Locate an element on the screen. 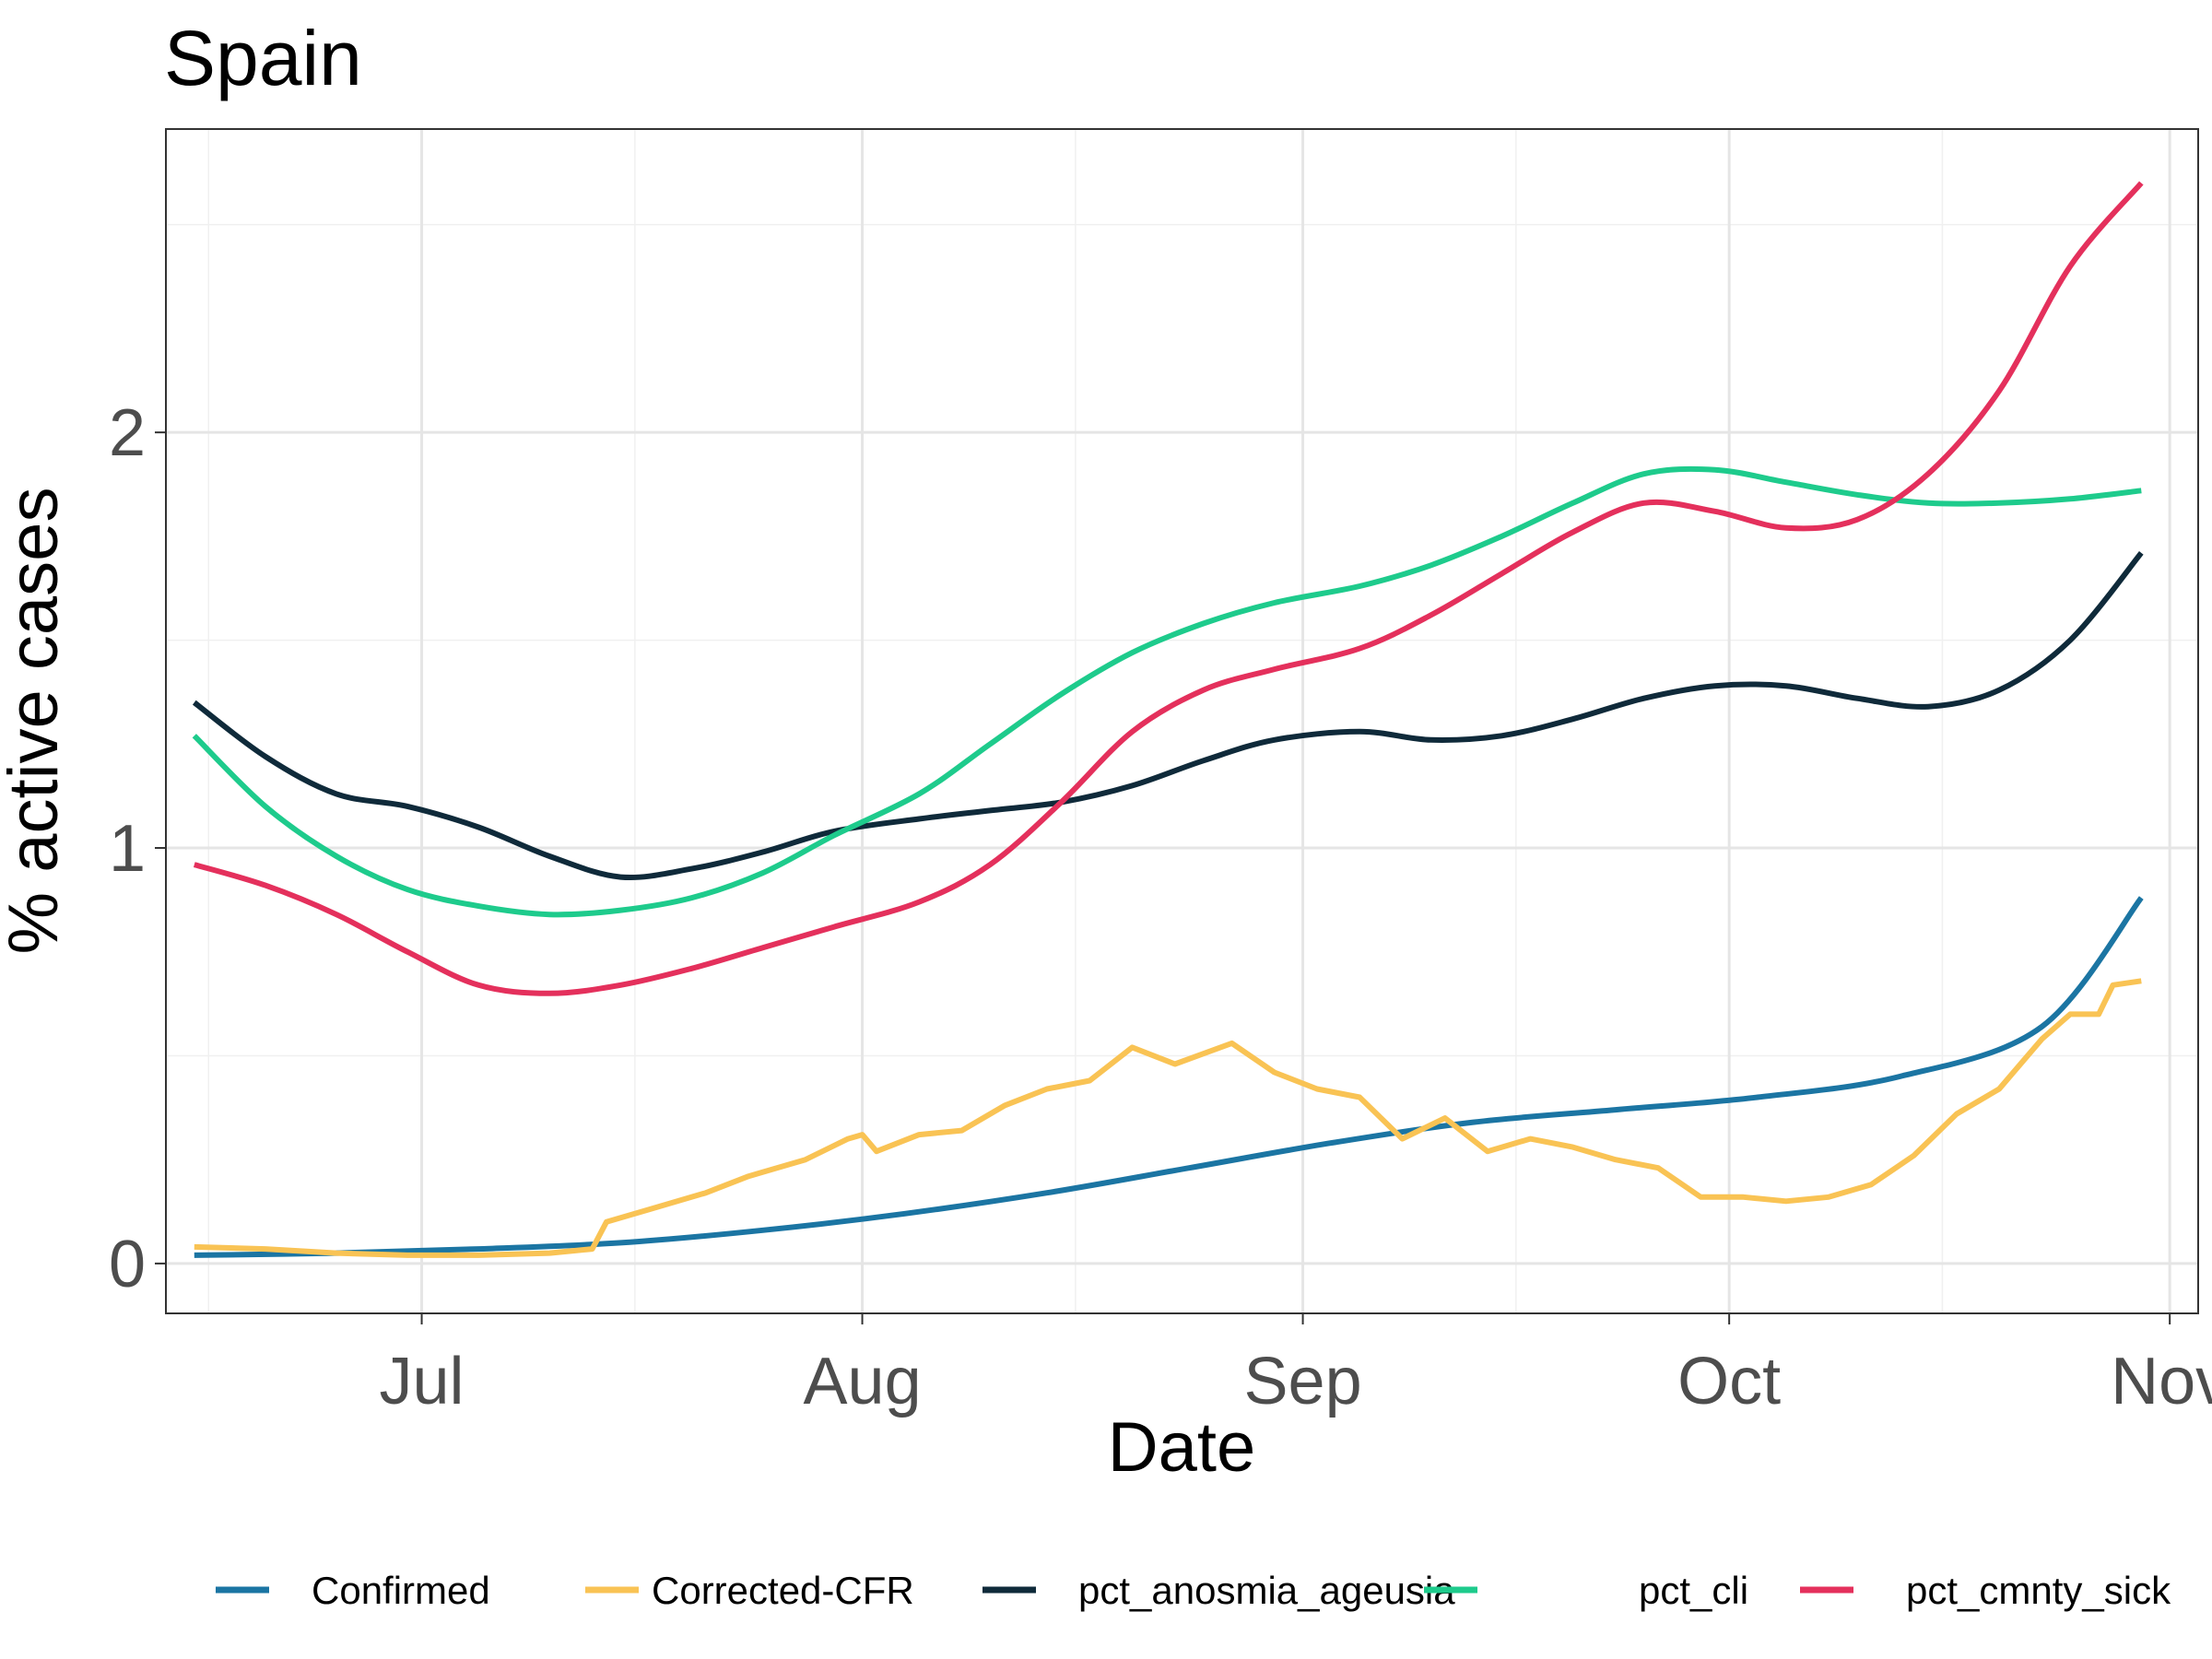 The image size is (2212, 1659). x-tick-label-sep: Sep is located at coordinates (1303, 1381).